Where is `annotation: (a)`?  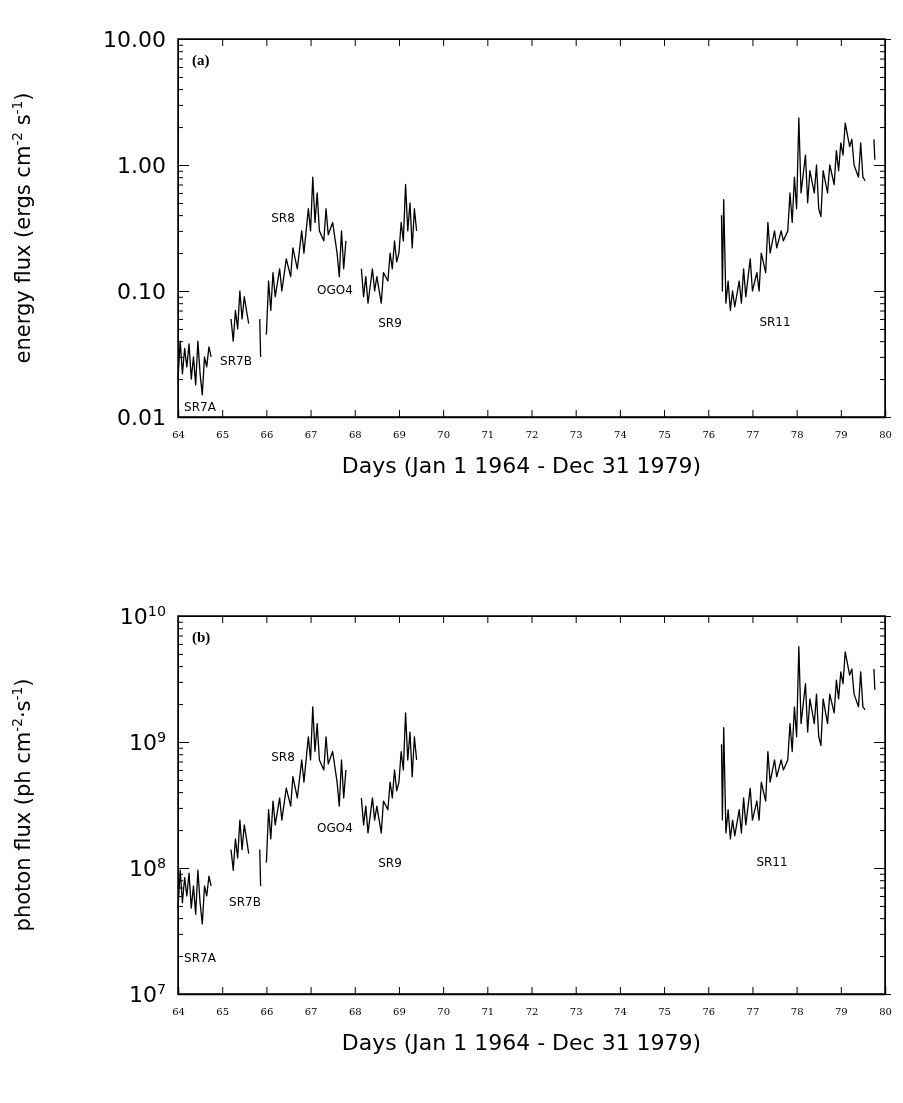
annotation: (a) is located at coordinates (201, 60).